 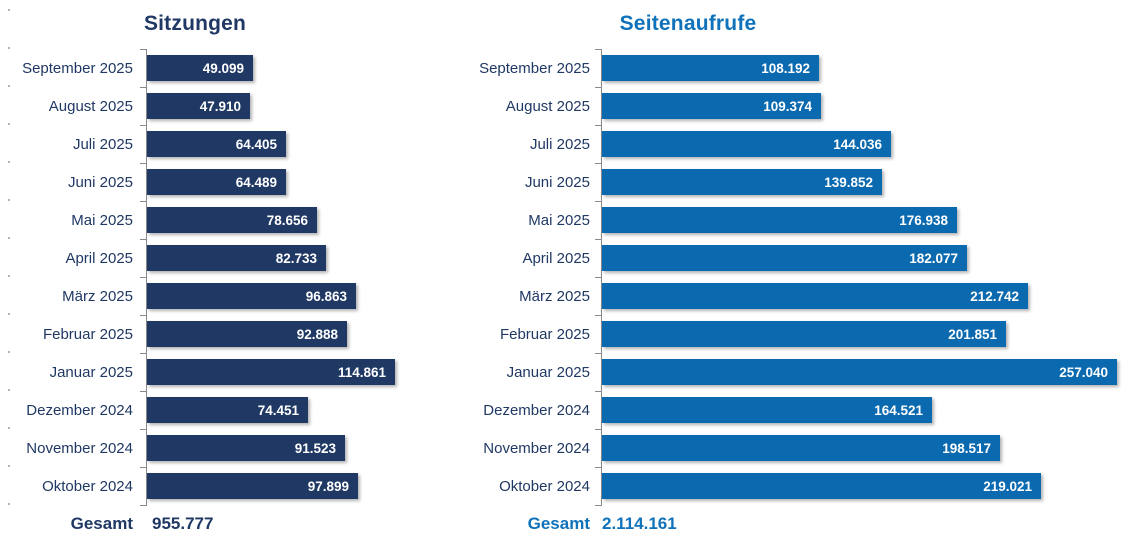 I want to click on bar-value-label: 78.656, so click(x=287, y=220).